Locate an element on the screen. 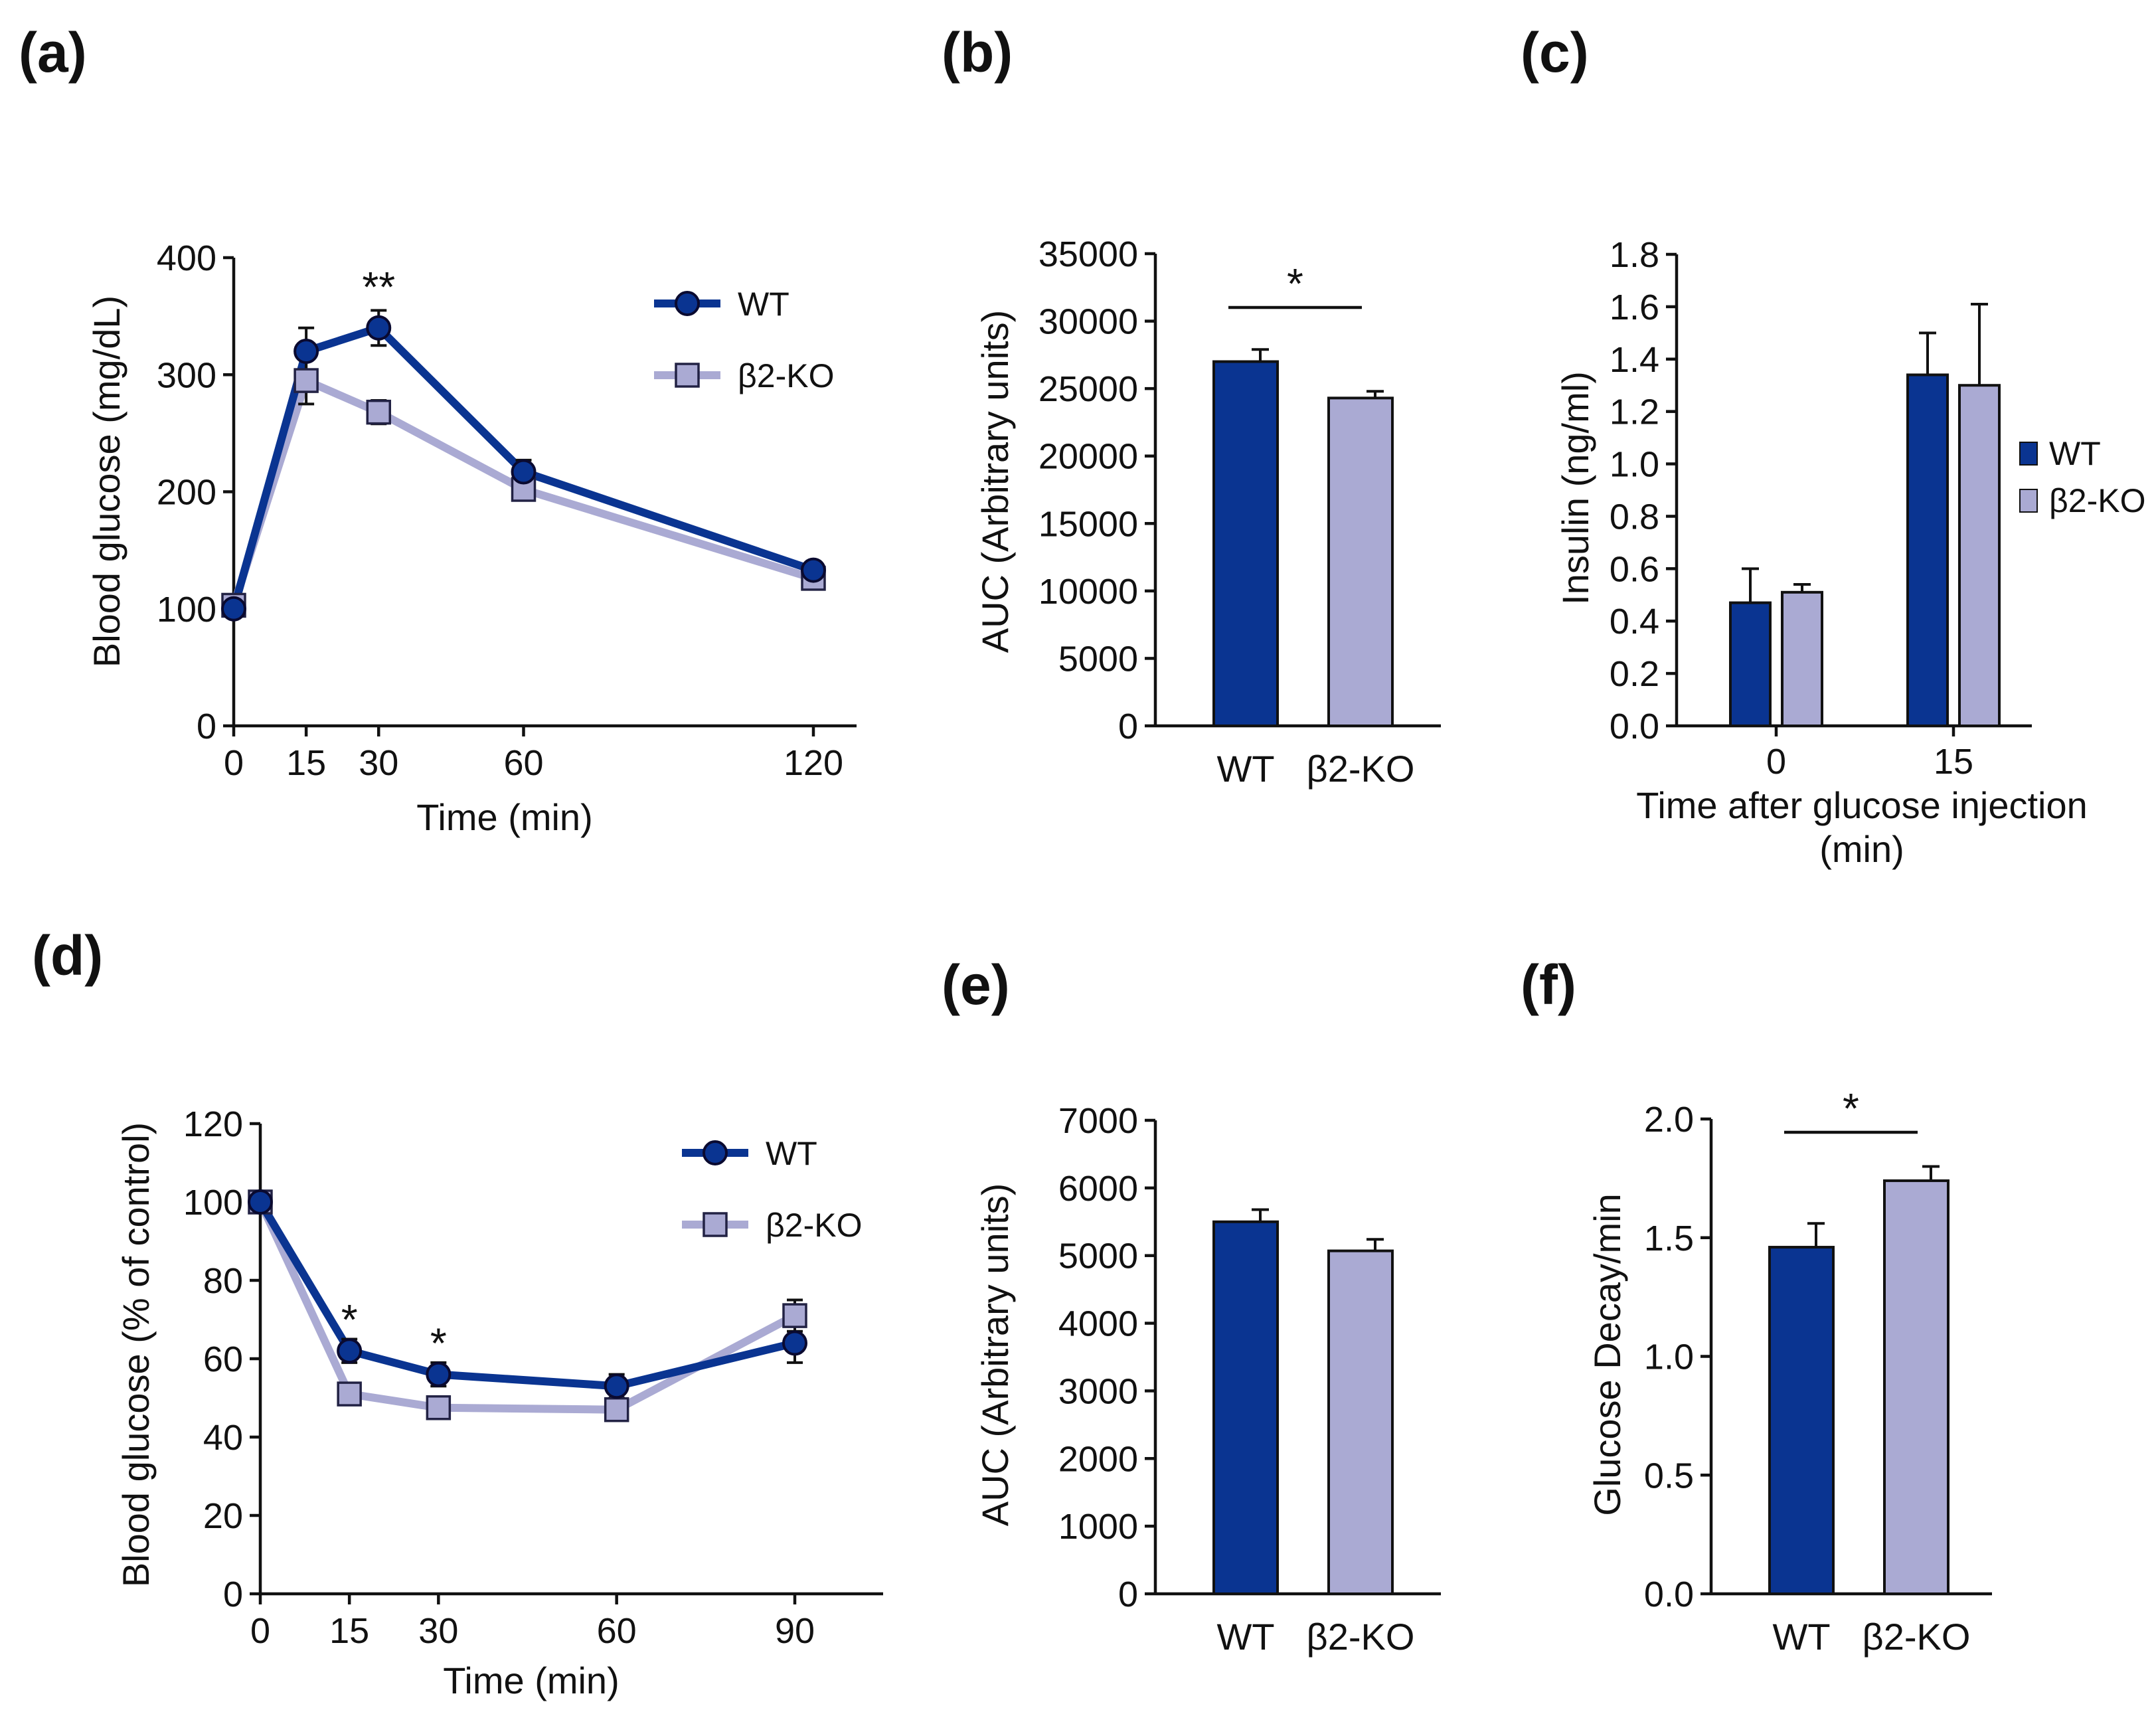 The width and height of the screenshot is (2156, 1716). bar-ko-f is located at coordinates (1916, 1387).